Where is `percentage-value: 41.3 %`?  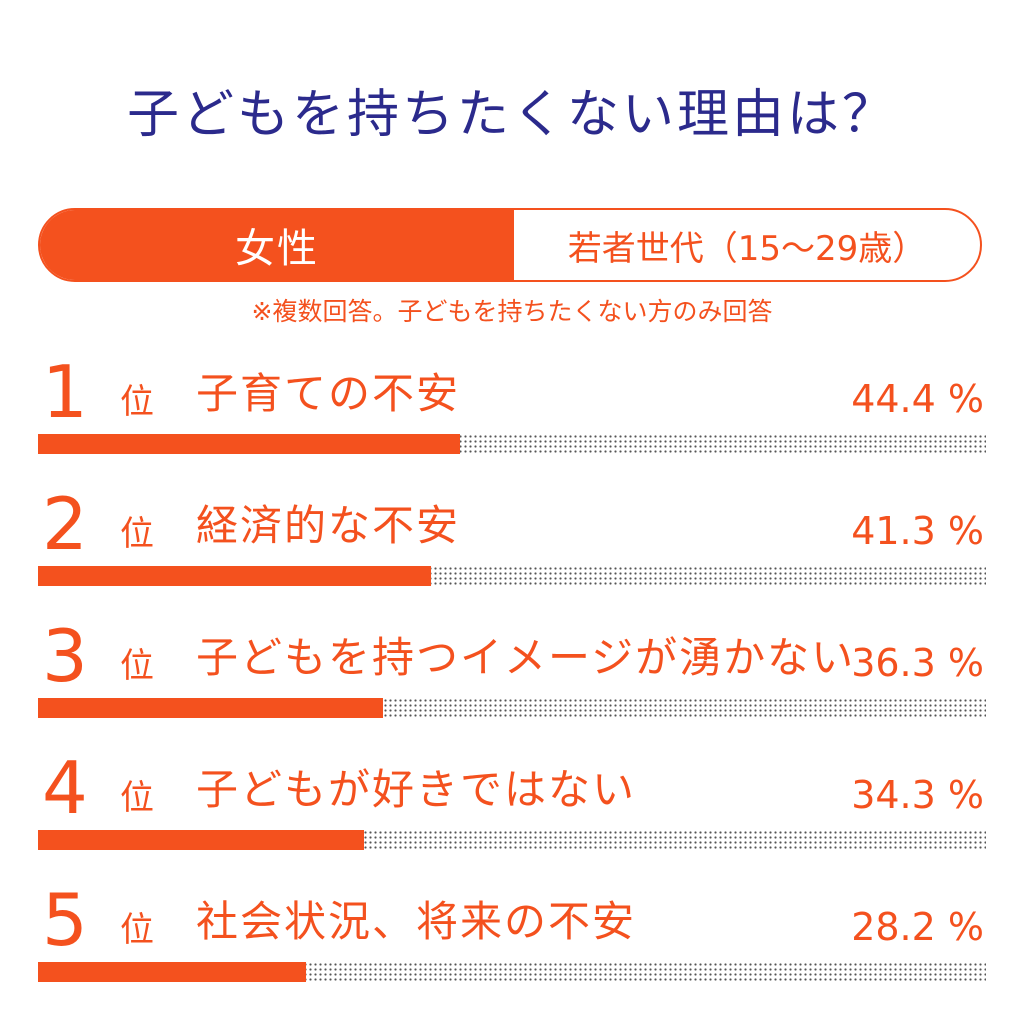 percentage-value: 41.3 % is located at coordinates (917, 531).